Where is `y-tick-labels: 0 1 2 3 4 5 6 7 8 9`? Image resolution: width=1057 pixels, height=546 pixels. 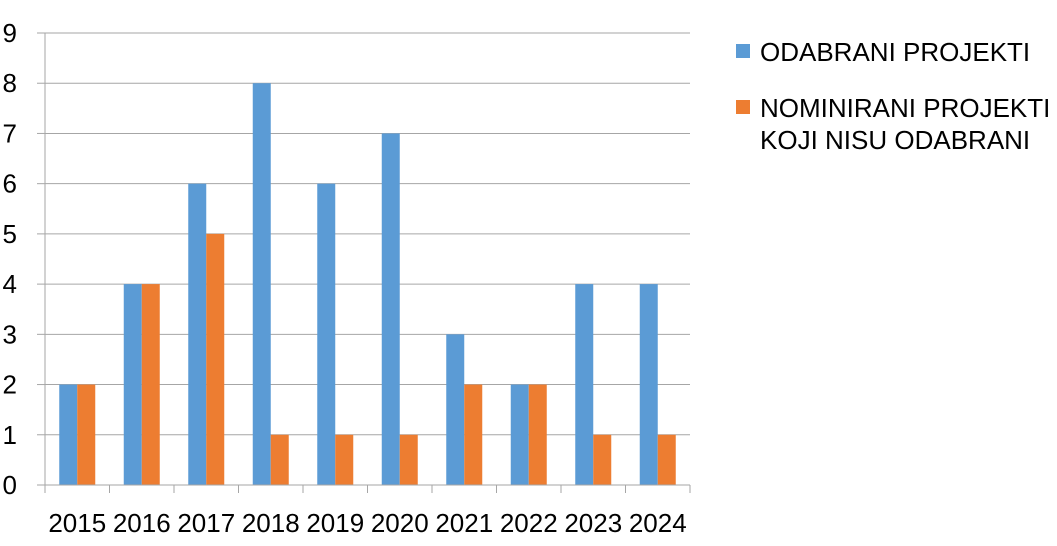 y-tick-labels: 0 1 2 3 4 5 6 7 8 9 is located at coordinates (10, 259).